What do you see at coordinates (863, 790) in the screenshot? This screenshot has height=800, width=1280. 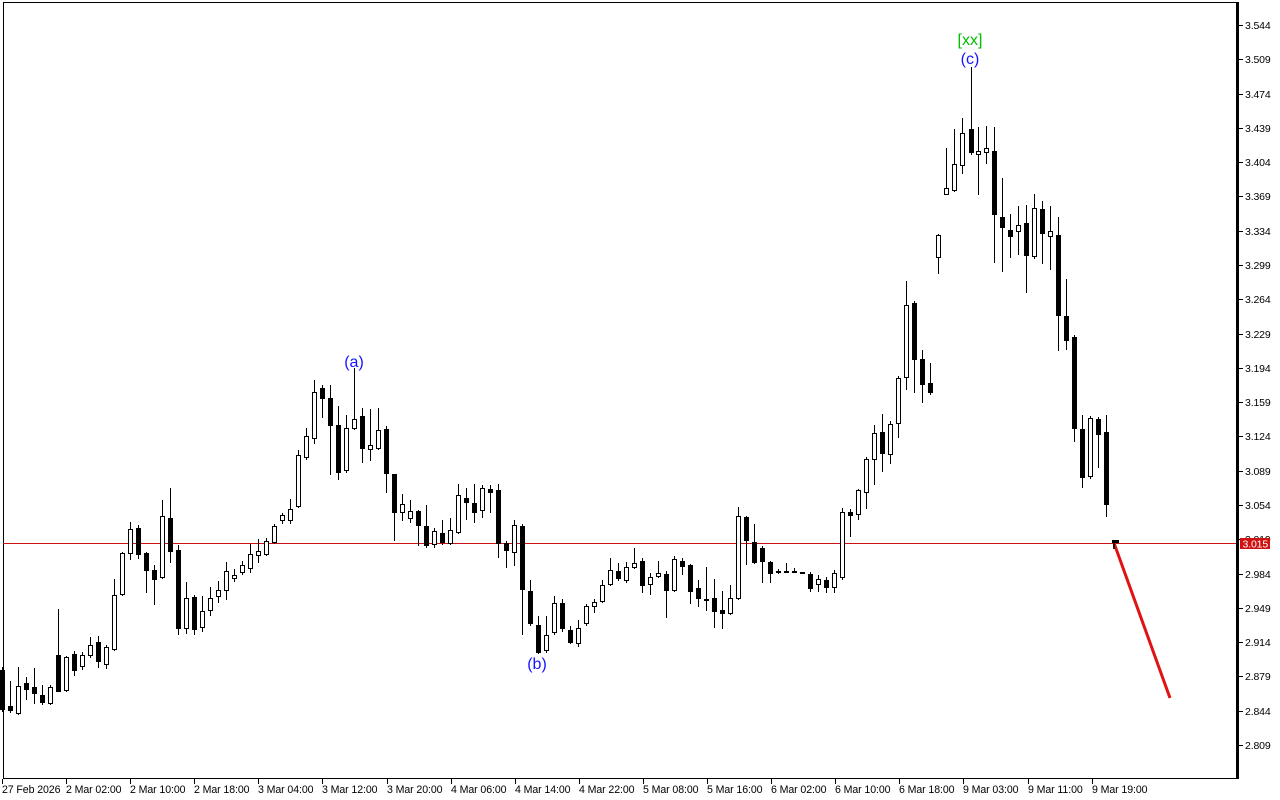 I see `svg-text: 6 Mar 10:00` at bounding box center [863, 790].